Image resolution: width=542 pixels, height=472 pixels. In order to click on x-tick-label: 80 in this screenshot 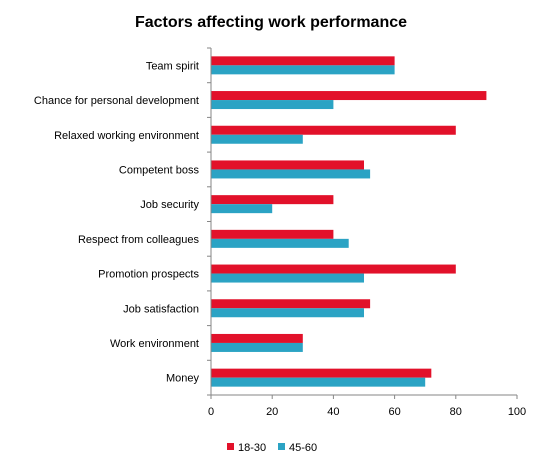, I will do `click(456, 412)`.